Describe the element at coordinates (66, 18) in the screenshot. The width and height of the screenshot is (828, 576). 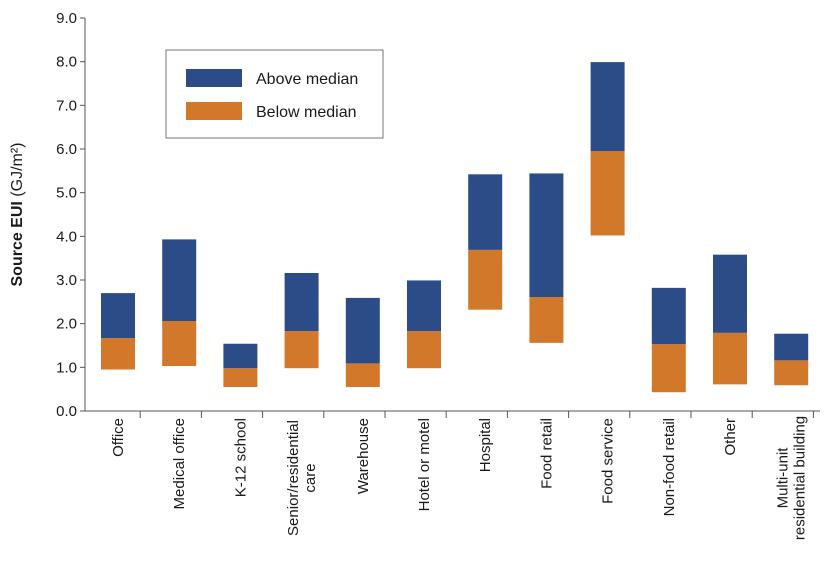
I see `y-tick-label: 9.0` at that location.